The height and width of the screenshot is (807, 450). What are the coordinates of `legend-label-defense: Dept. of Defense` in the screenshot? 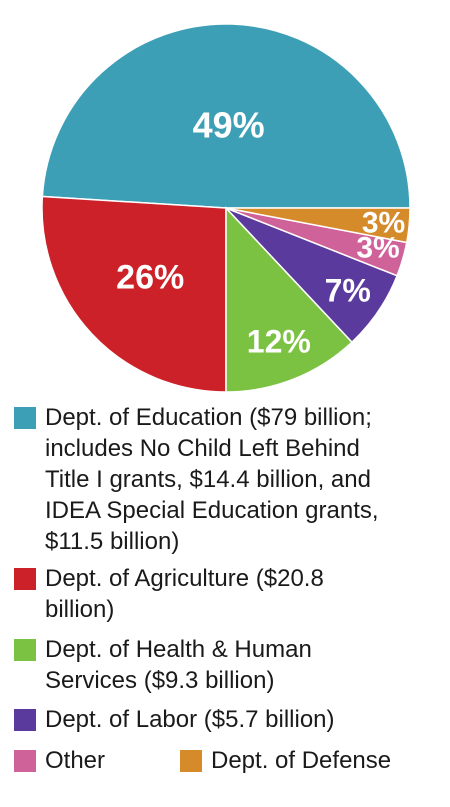 It's located at (301, 760).